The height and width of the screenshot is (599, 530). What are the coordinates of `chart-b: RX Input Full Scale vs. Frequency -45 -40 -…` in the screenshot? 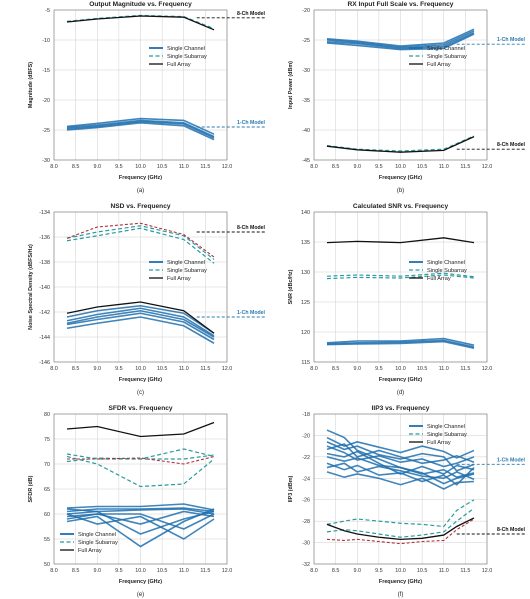 It's located at (407, 97).